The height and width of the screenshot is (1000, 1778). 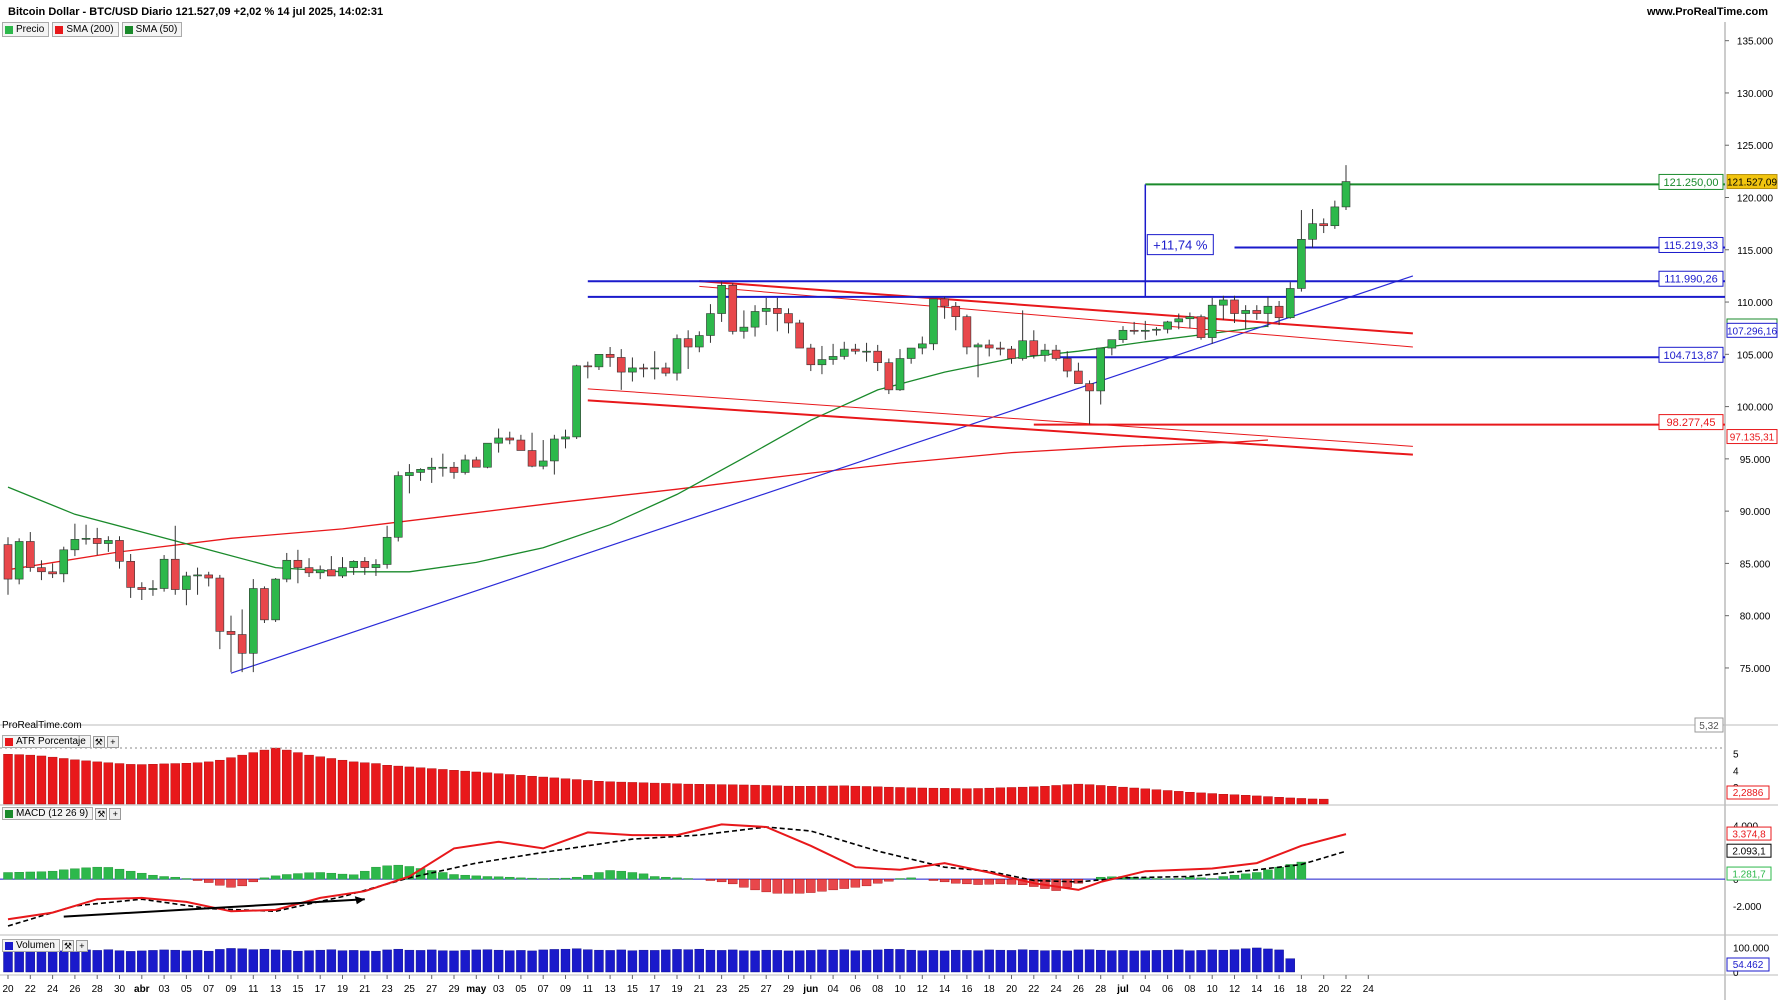 I want to click on axis-value-badge, so click(x=1752, y=182).